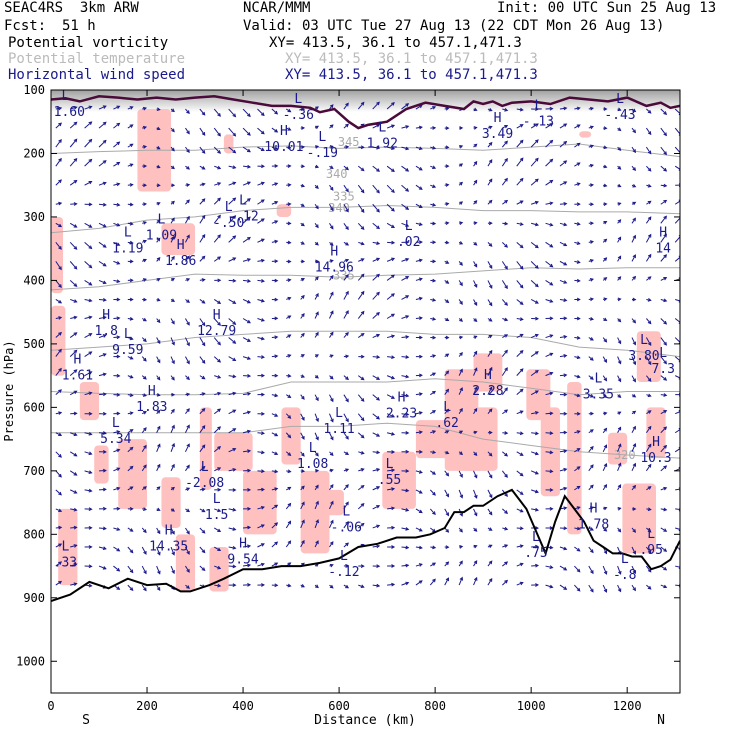 This screenshot has height=740, width=740. I want to click on extremum-value: 14, so click(663, 248).